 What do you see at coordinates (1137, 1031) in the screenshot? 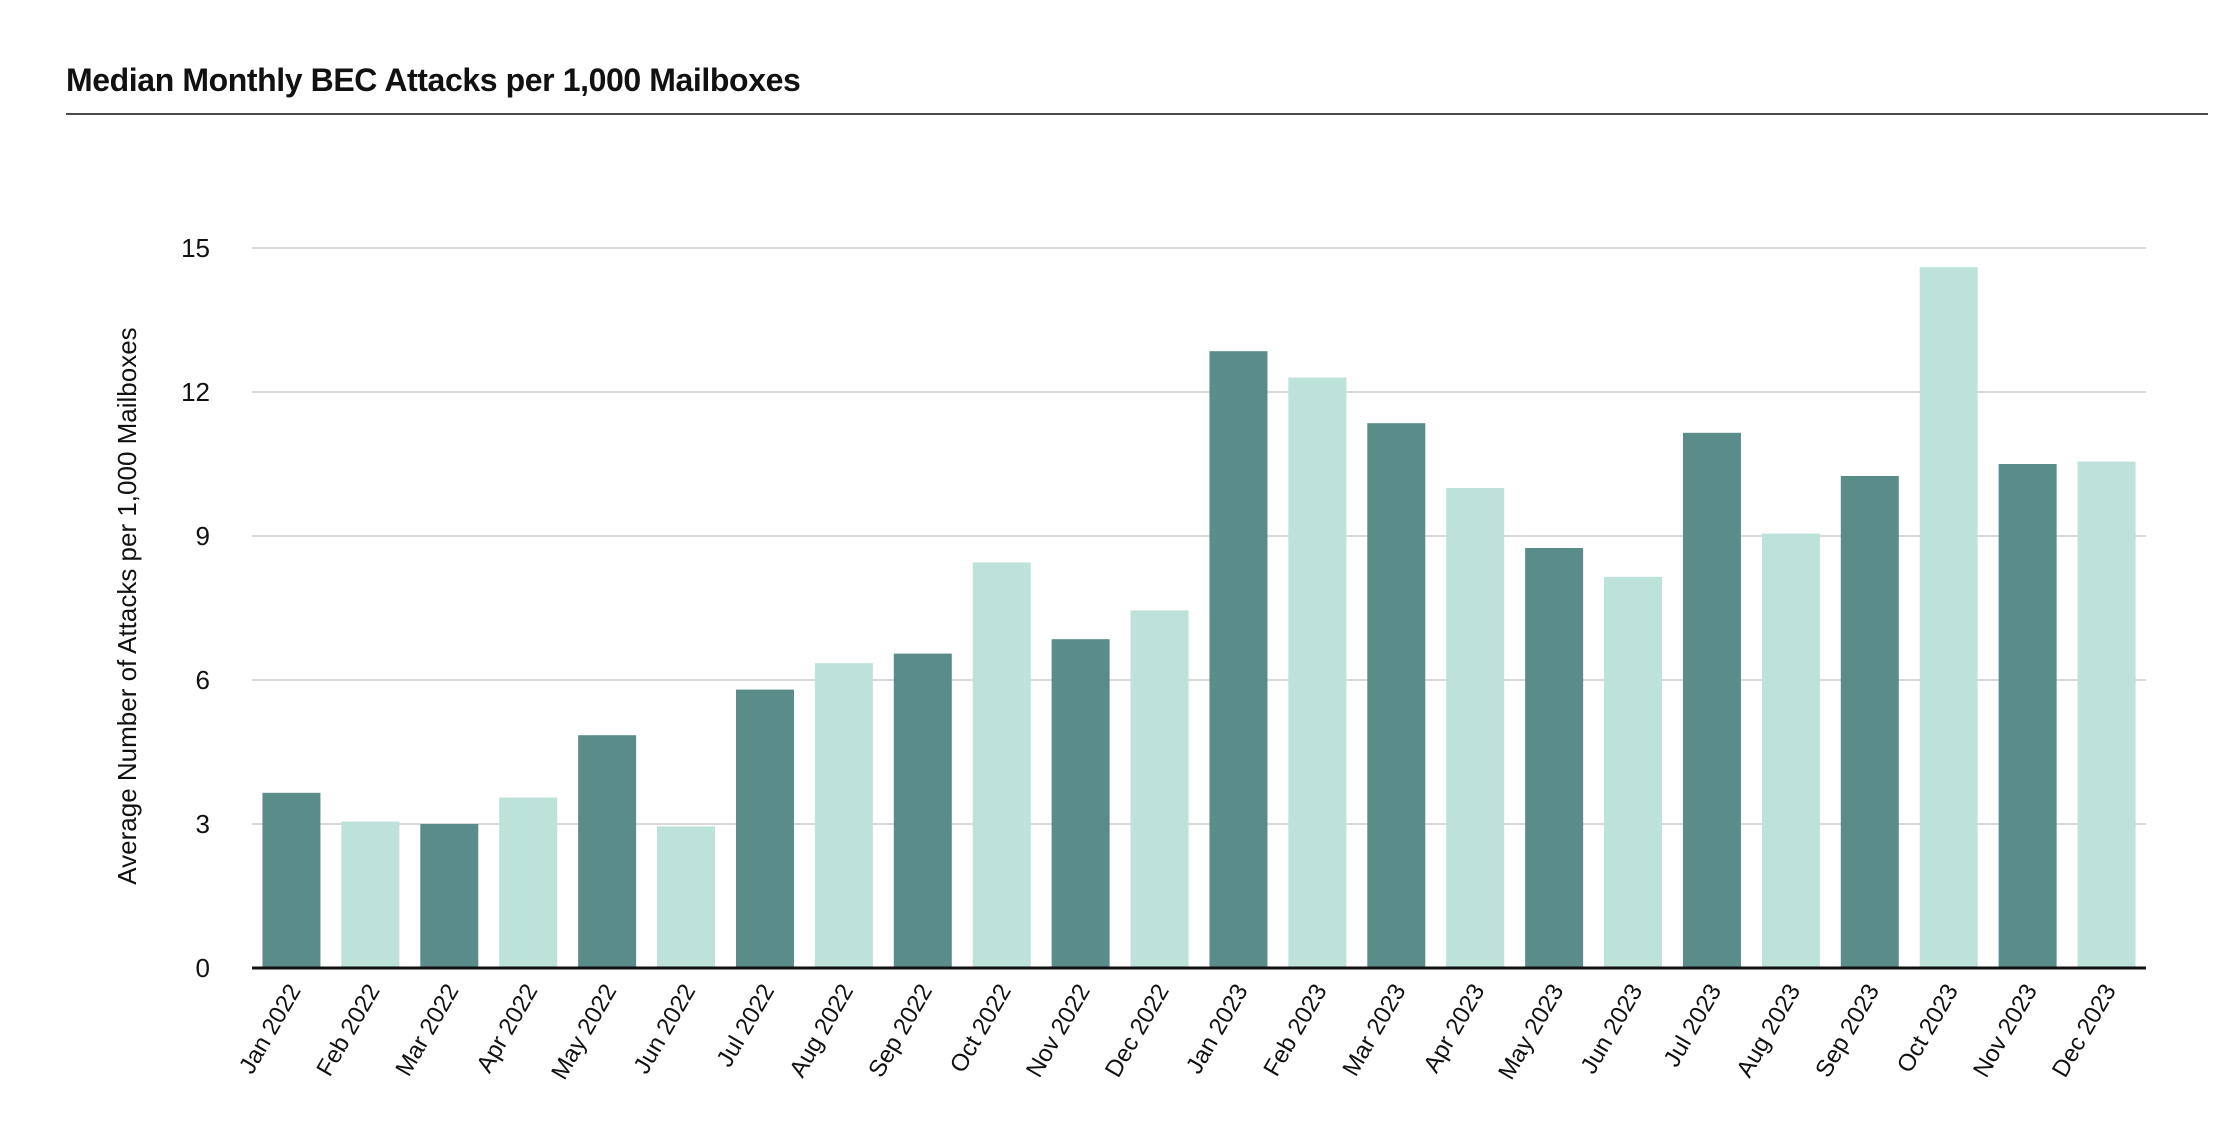
I see `x-tick-label: Dec 2022` at bounding box center [1137, 1031].